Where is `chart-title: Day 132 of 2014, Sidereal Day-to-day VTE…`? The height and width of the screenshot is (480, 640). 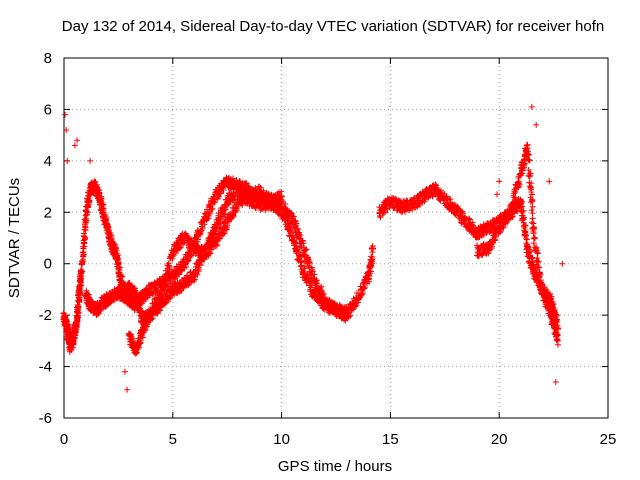 chart-title: Day 132 of 2014, Sidereal Day-to-day VTE… is located at coordinates (333, 26).